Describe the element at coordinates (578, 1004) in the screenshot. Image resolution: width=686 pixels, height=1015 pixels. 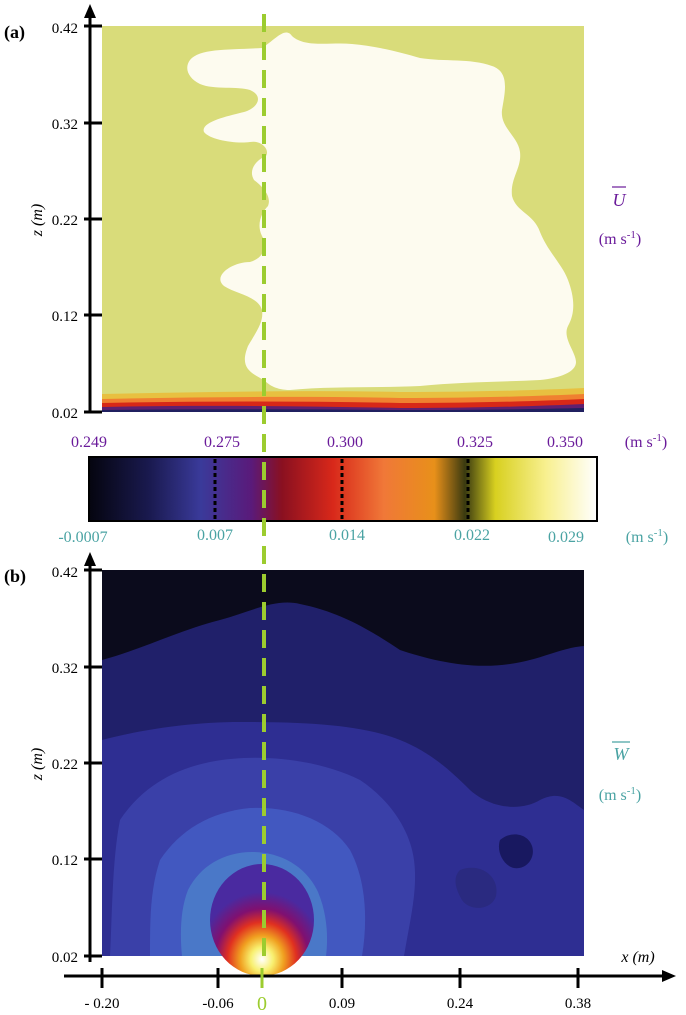
I see `x-tick-label: 0.38` at that location.